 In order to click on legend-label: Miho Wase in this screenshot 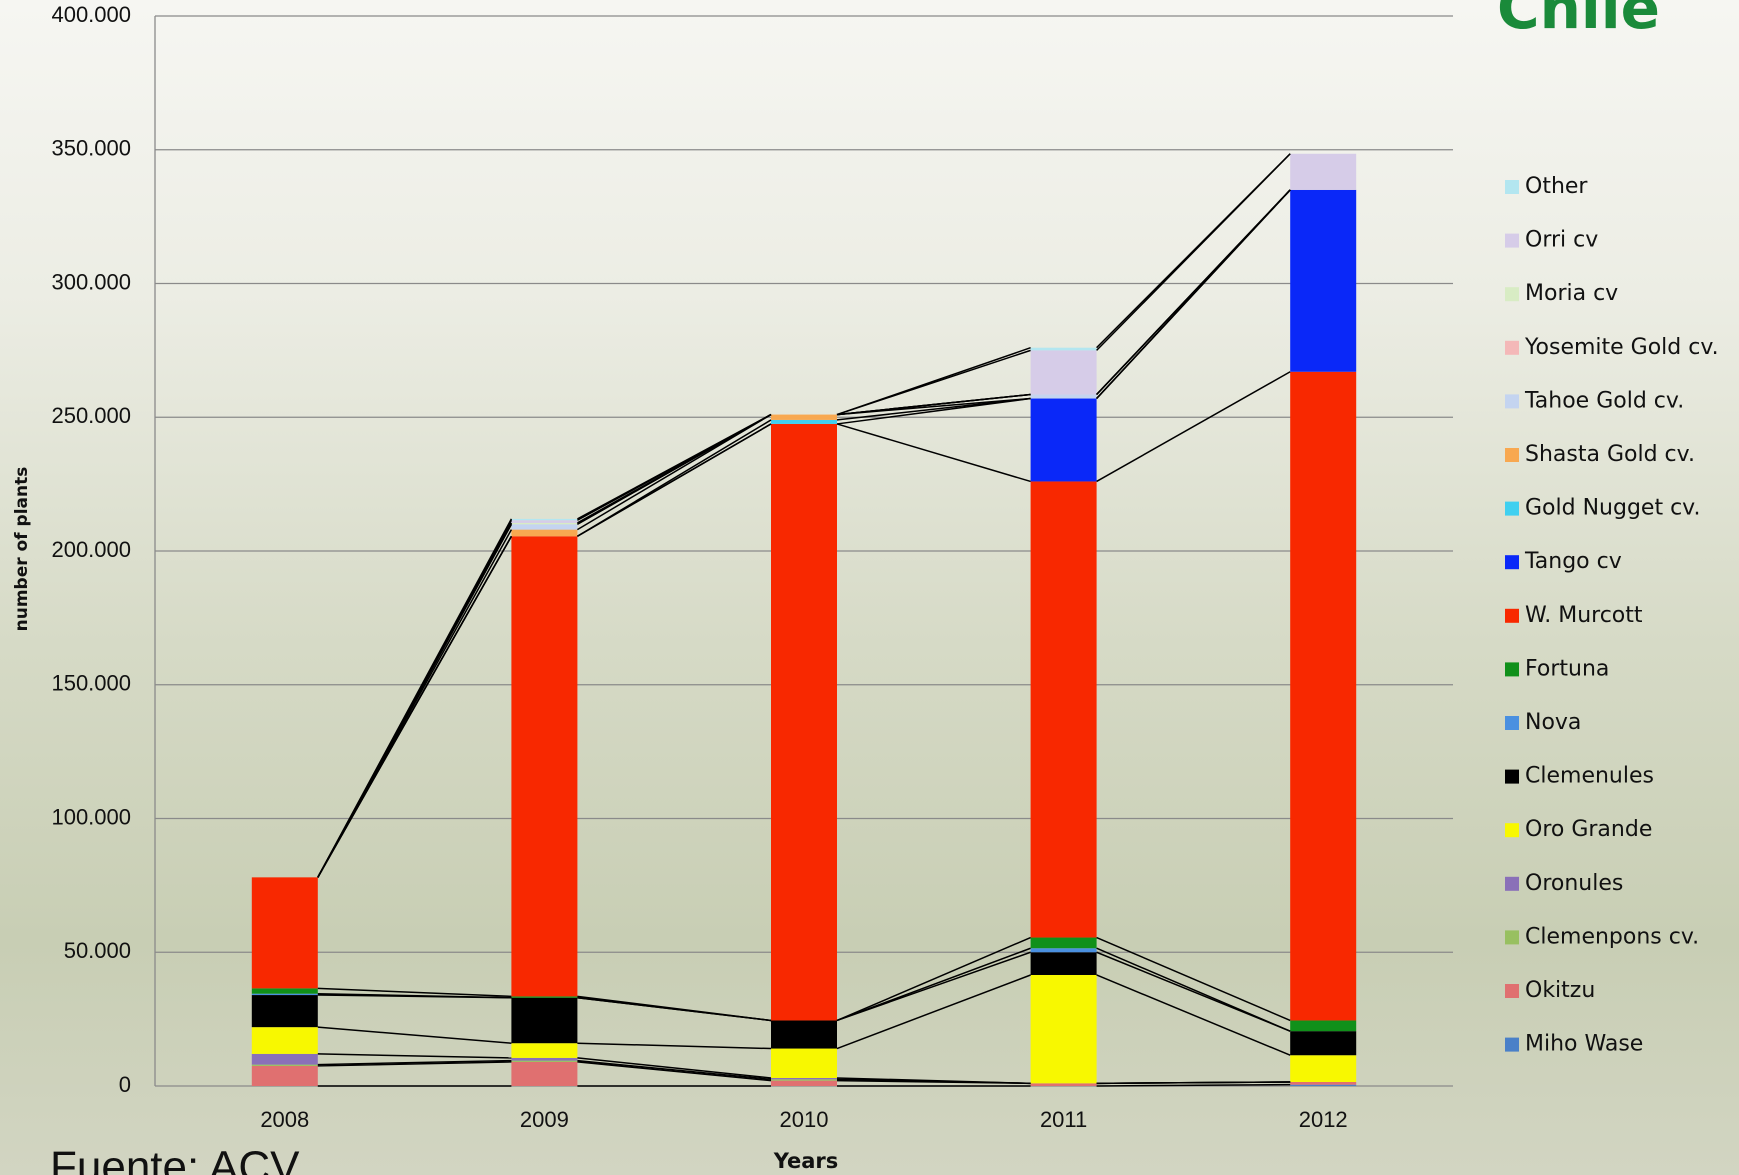, I will do `click(1584, 1044)`.